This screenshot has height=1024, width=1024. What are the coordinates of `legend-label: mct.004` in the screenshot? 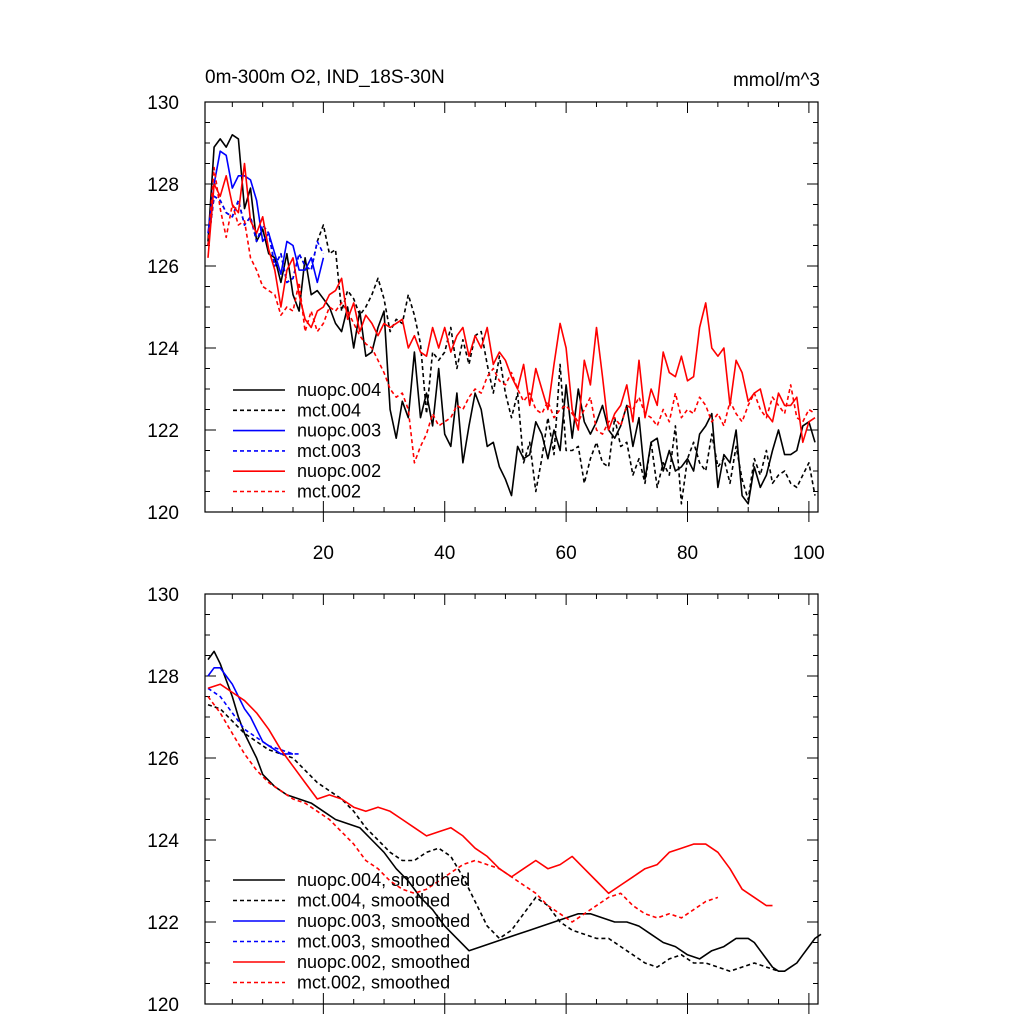 It's located at (329, 410).